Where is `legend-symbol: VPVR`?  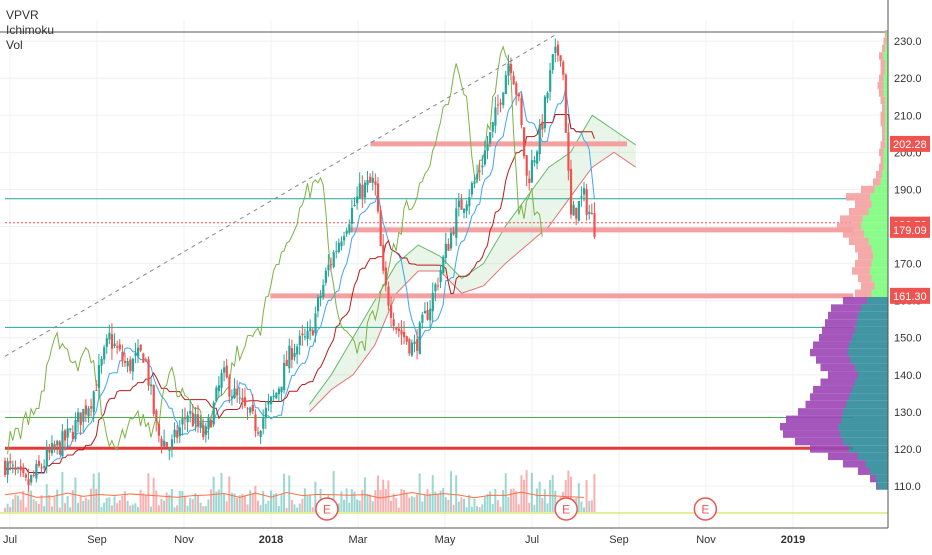
legend-symbol: VPVR is located at coordinates (22, 15).